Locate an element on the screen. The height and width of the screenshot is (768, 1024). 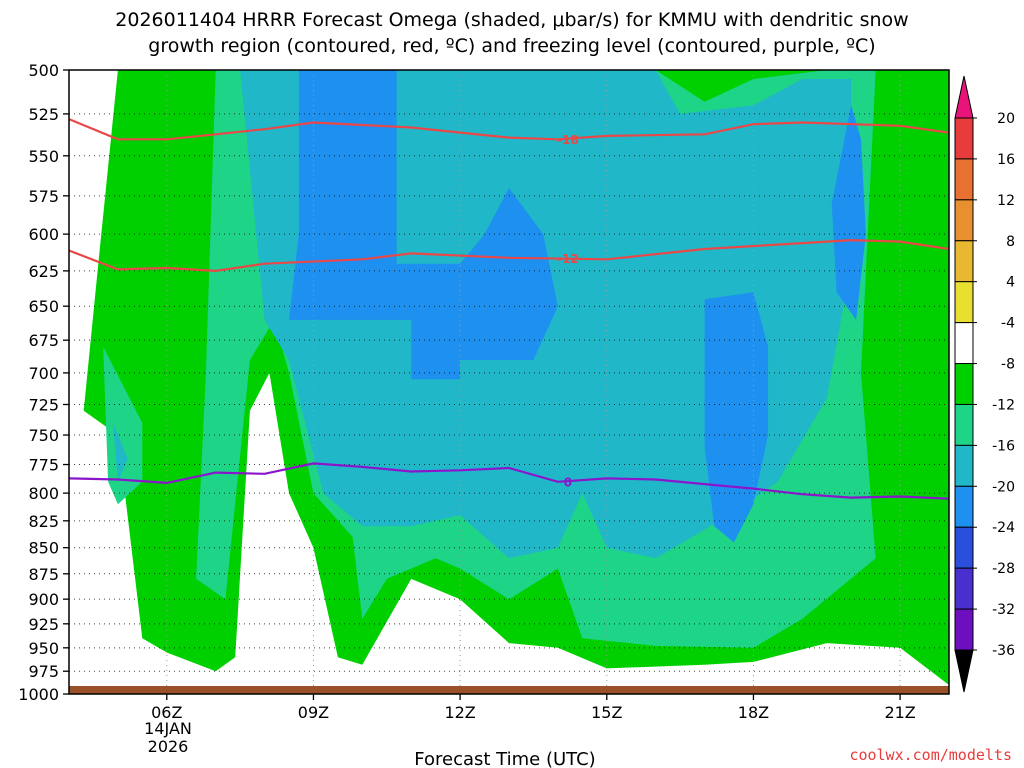
x-axis-title: Forecast Time (UTC) is located at coordinates (504, 758).